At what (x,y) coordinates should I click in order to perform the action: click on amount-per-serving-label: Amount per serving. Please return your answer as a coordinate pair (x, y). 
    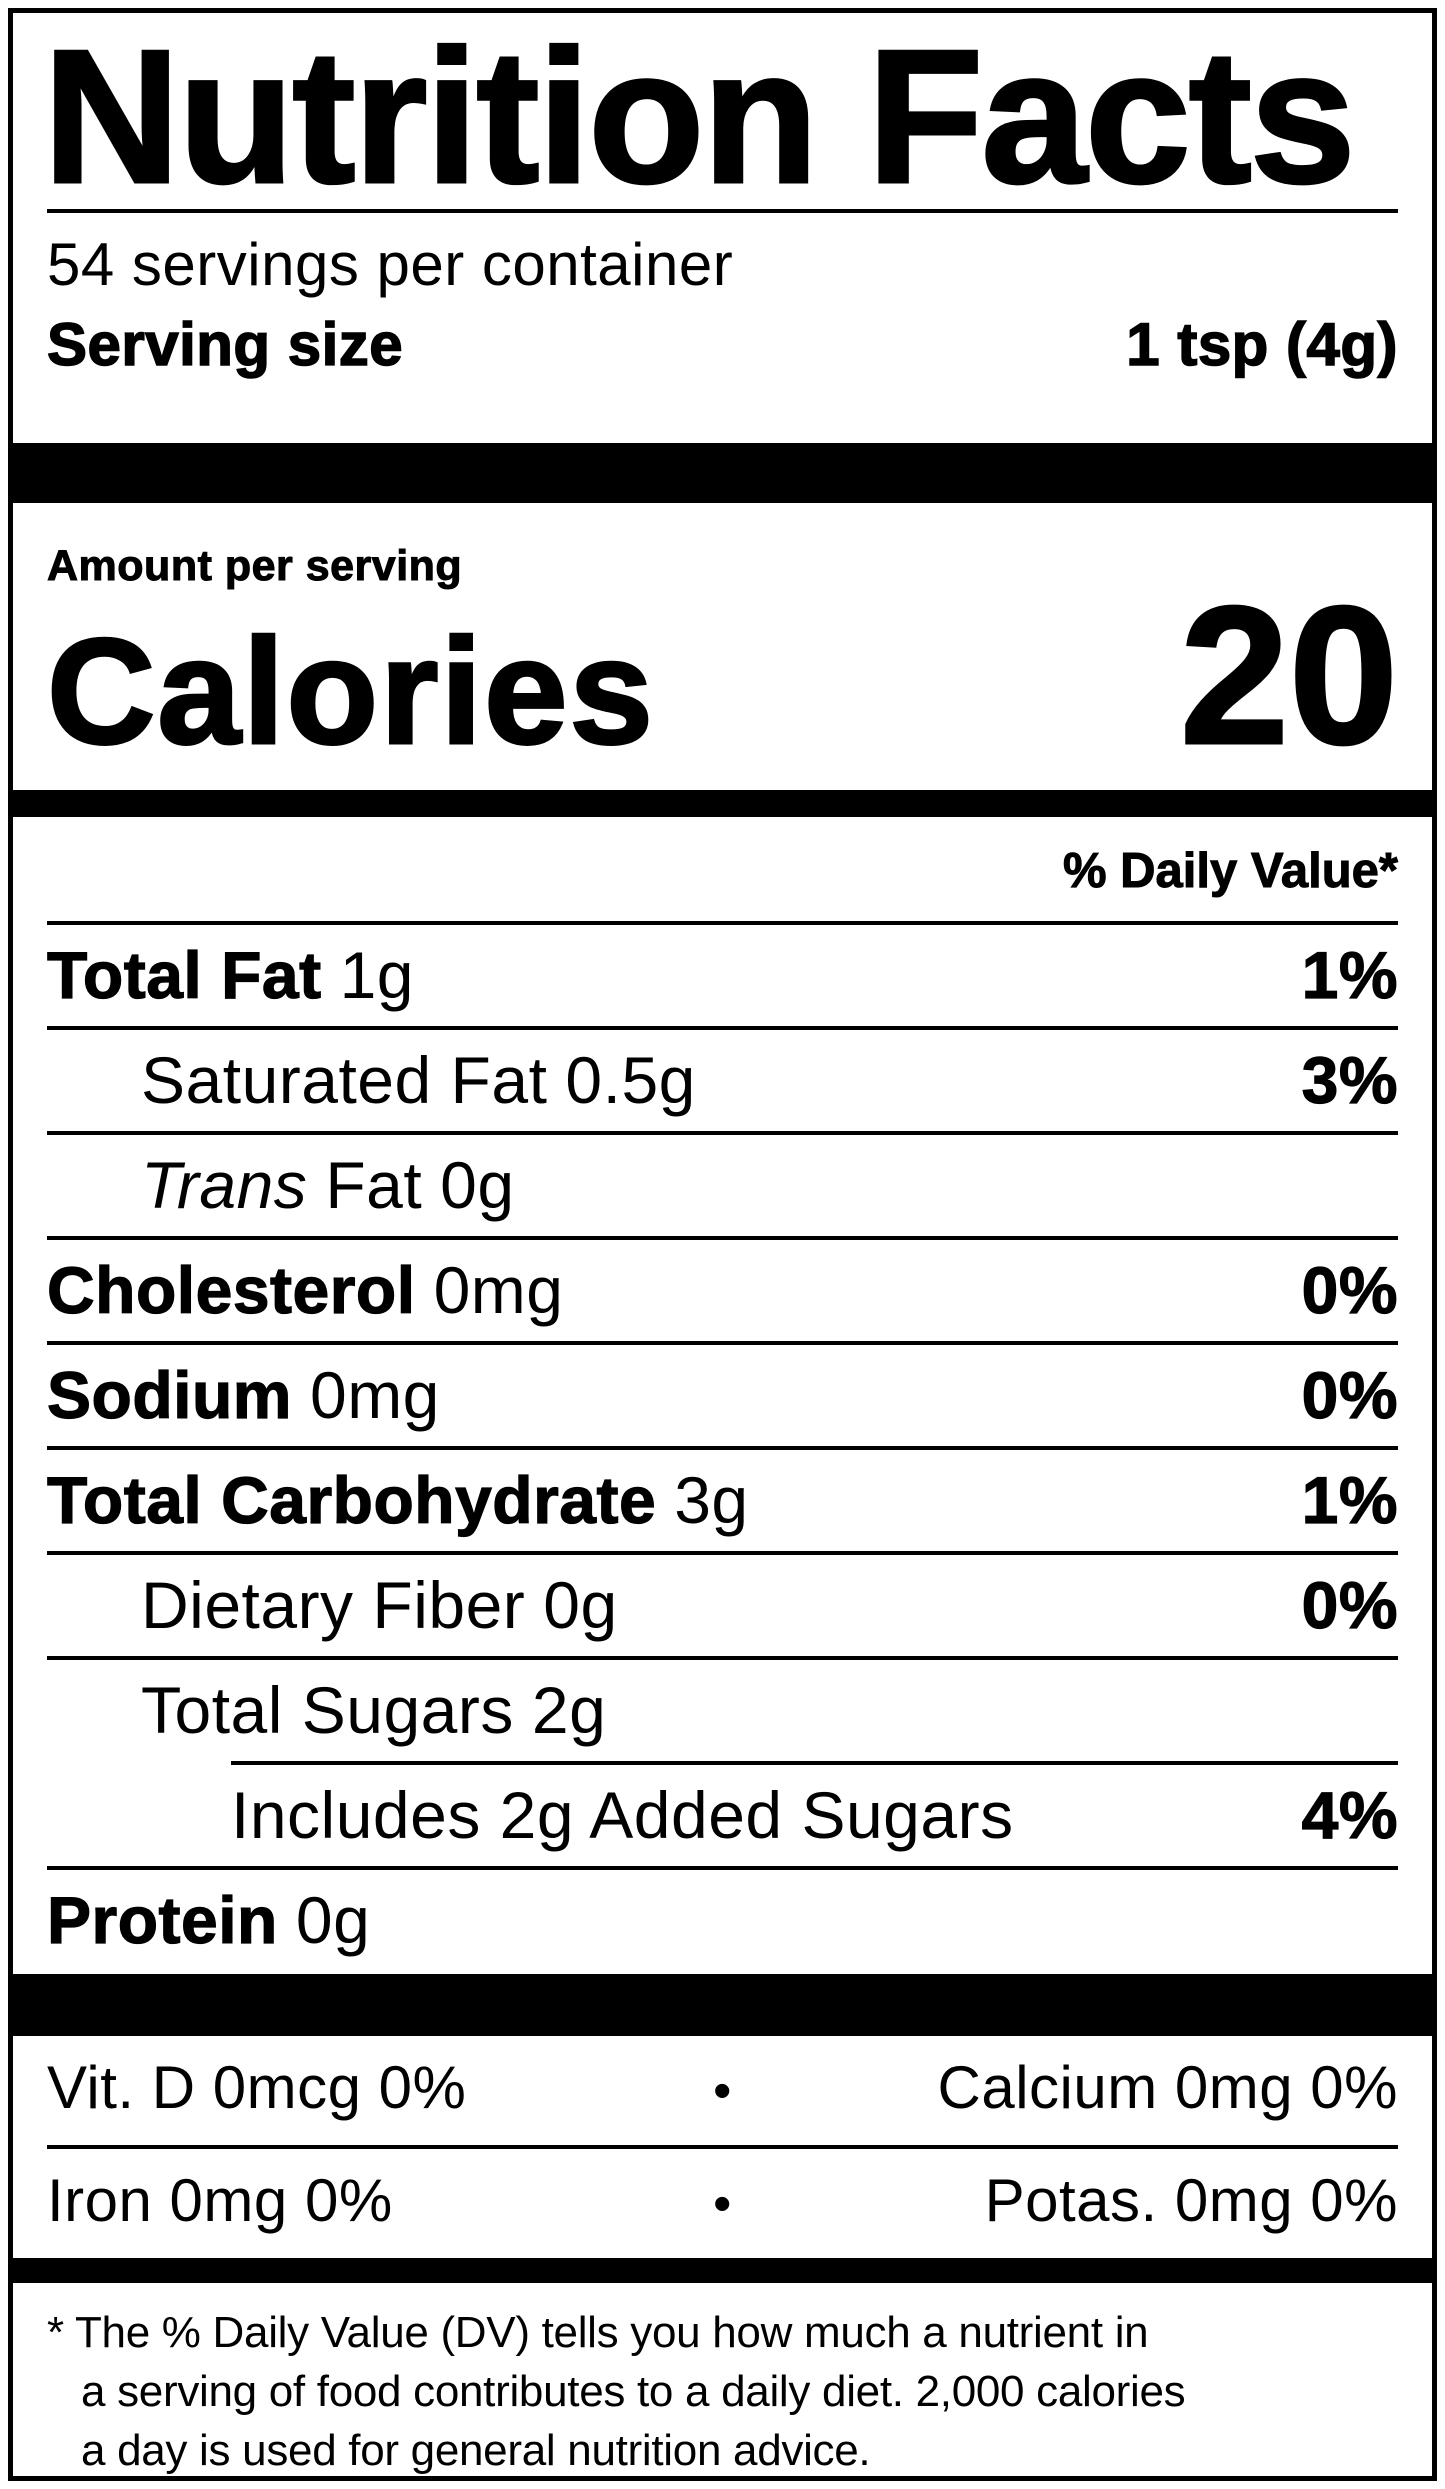
    Looking at the image, I should click on (255, 566).